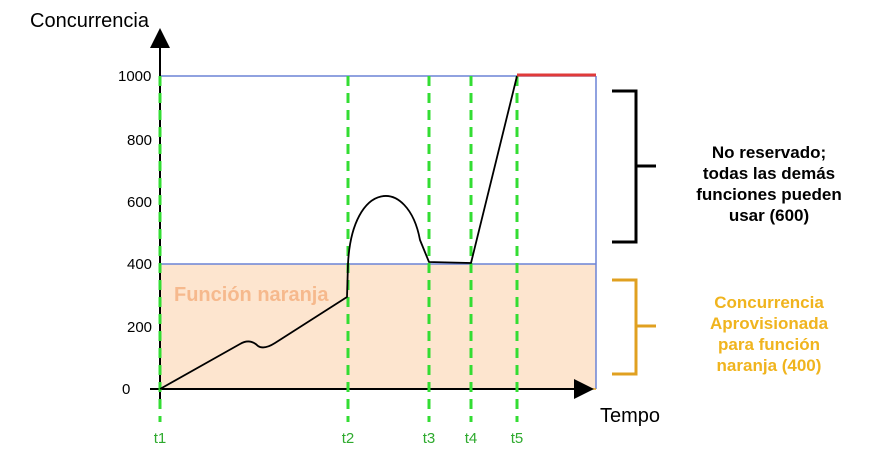 The height and width of the screenshot is (466, 869). What do you see at coordinates (634, 327) in the screenshot?
I see `provisioned-bracket` at bounding box center [634, 327].